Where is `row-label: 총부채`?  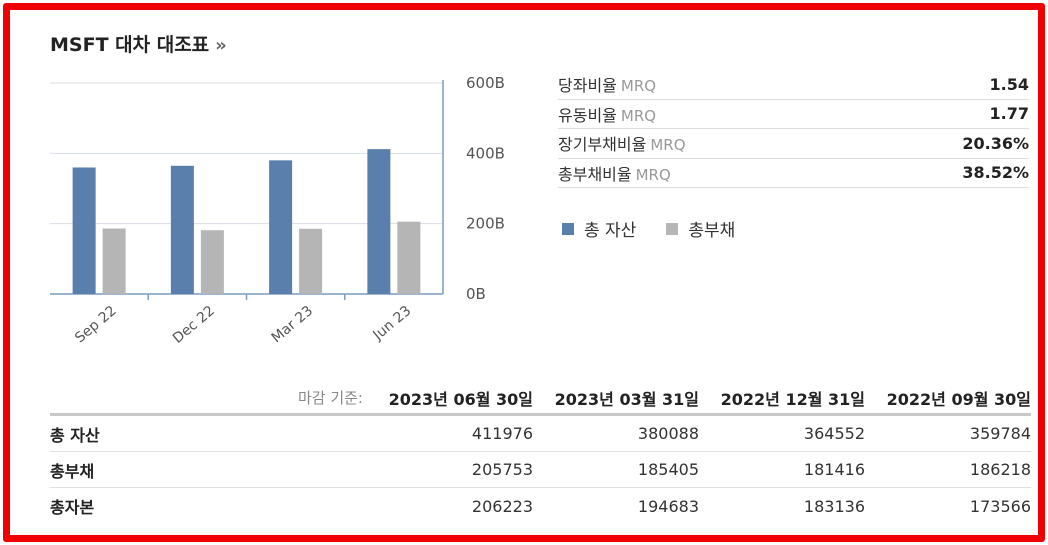 row-label: 총부채 is located at coordinates (72, 471).